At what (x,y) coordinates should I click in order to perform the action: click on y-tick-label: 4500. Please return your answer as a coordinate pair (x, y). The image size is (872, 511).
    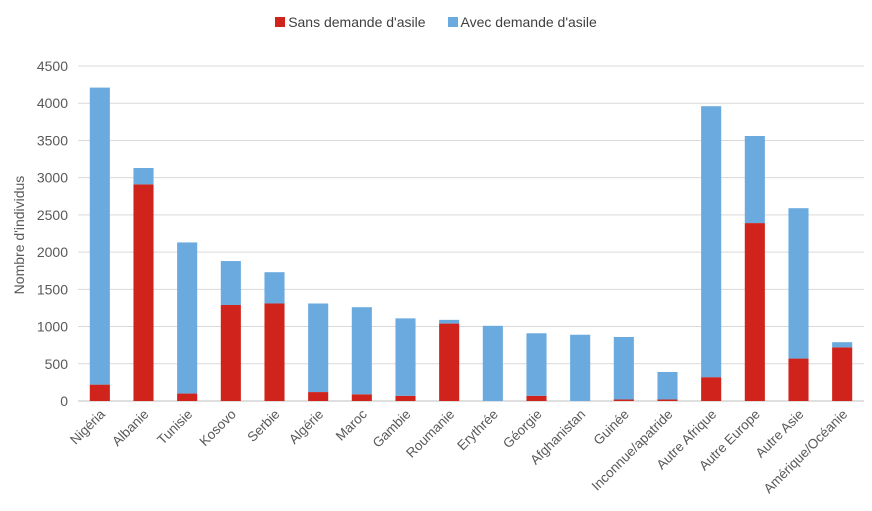
    Looking at the image, I should click on (52, 66).